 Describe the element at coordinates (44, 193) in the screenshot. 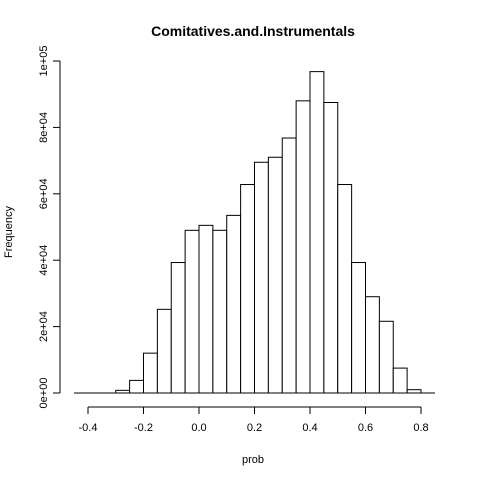

I see `y-tick-label: 6e+04` at that location.